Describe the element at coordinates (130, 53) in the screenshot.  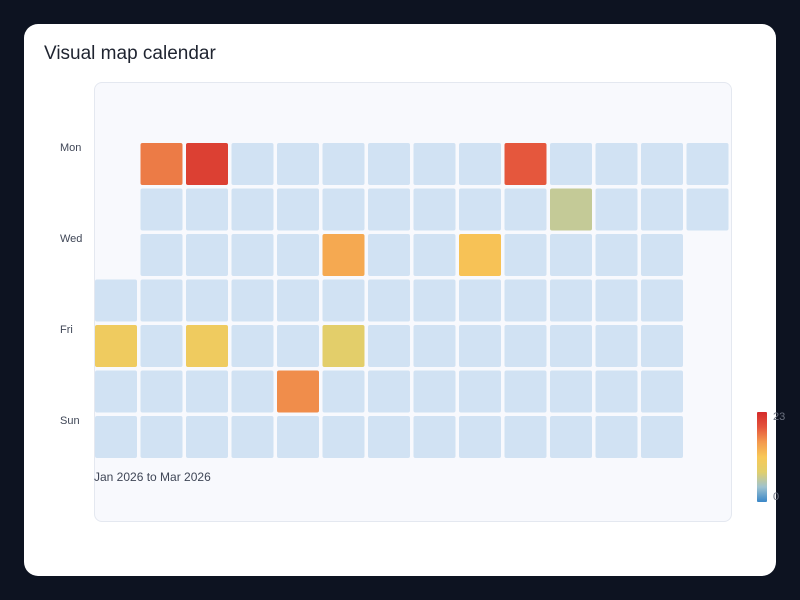
I see `chart-title: Visual map calendar` at that location.